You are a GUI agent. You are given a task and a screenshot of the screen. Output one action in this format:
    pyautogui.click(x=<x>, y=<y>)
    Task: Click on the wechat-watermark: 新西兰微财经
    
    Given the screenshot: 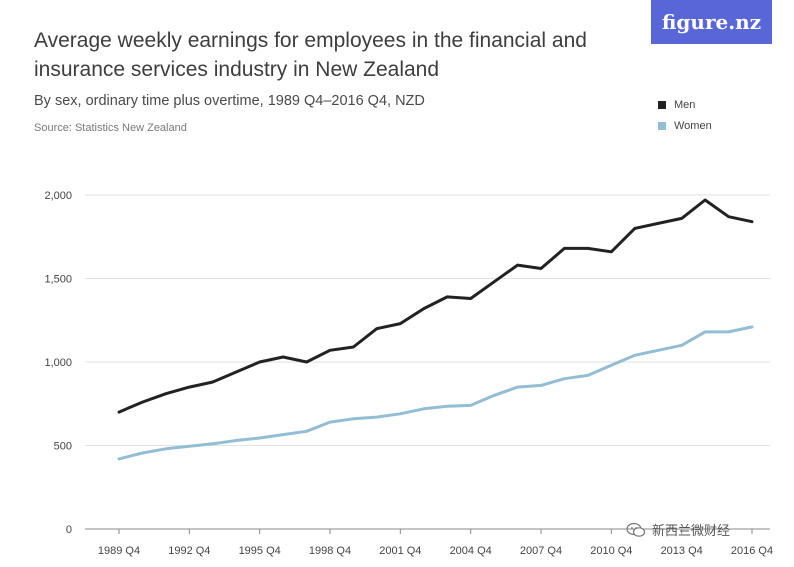 What is the action you would take?
    pyautogui.click(x=678, y=529)
    